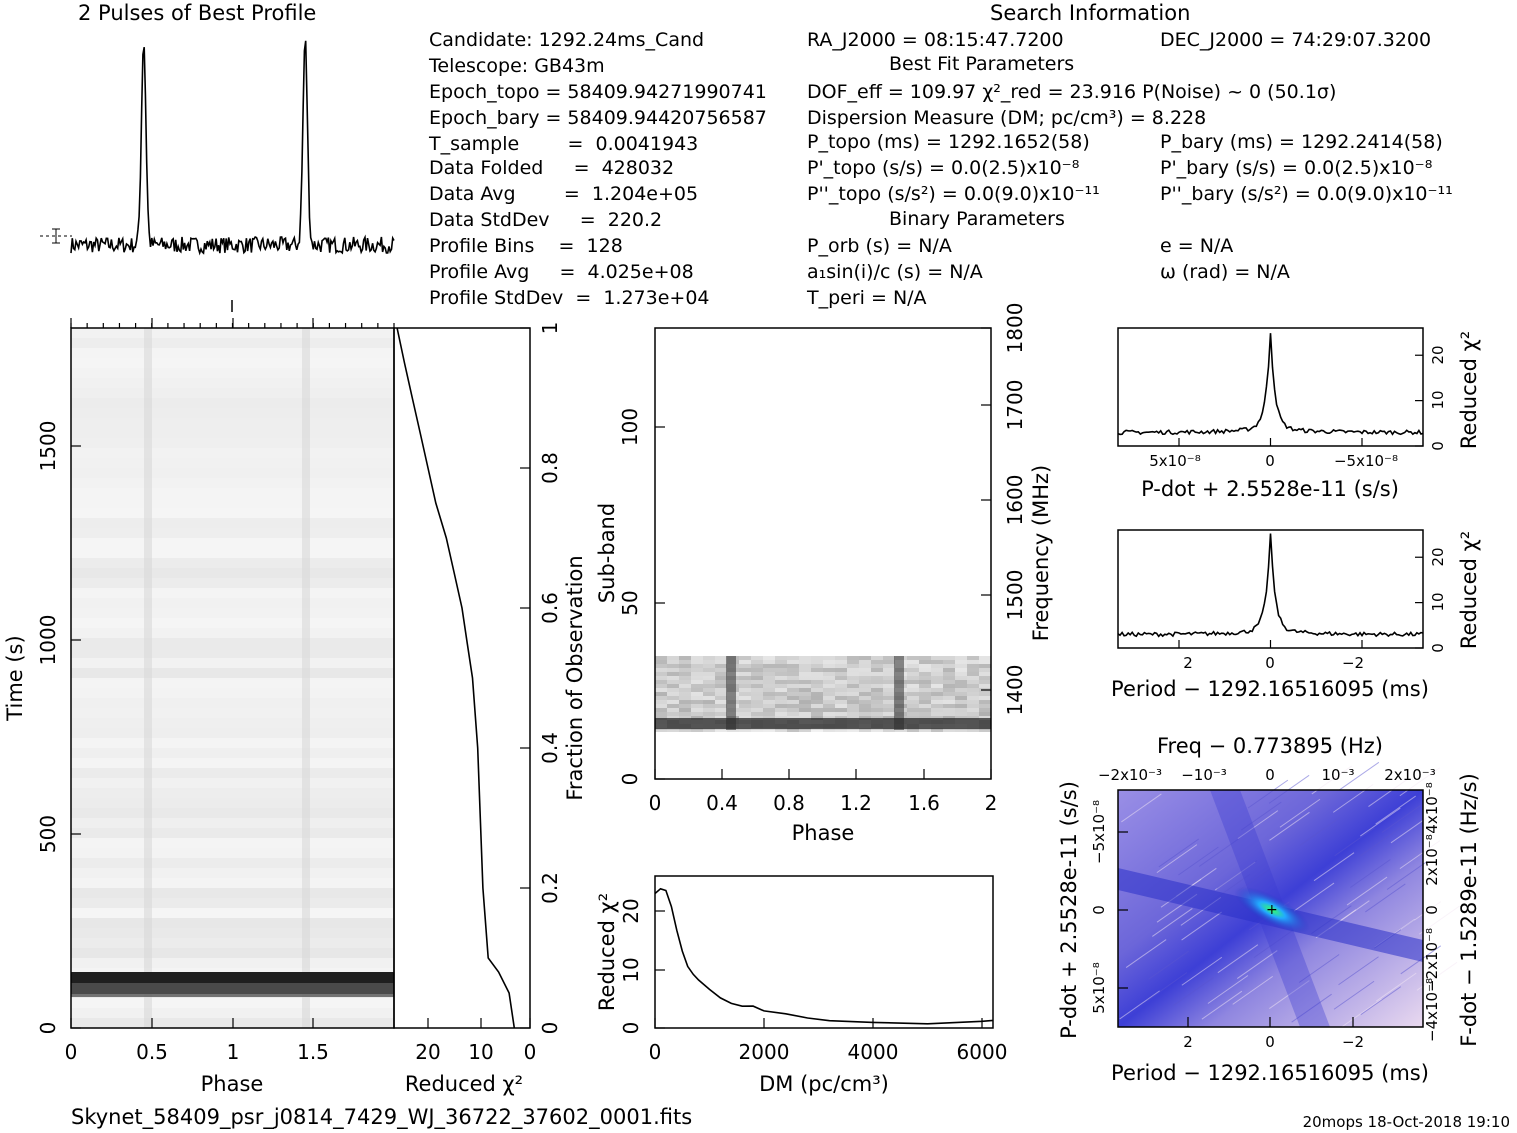  What do you see at coordinates (566, 40) in the screenshot?
I see `info-candidate: Candidate: 1292.24ms_Cand` at bounding box center [566, 40].